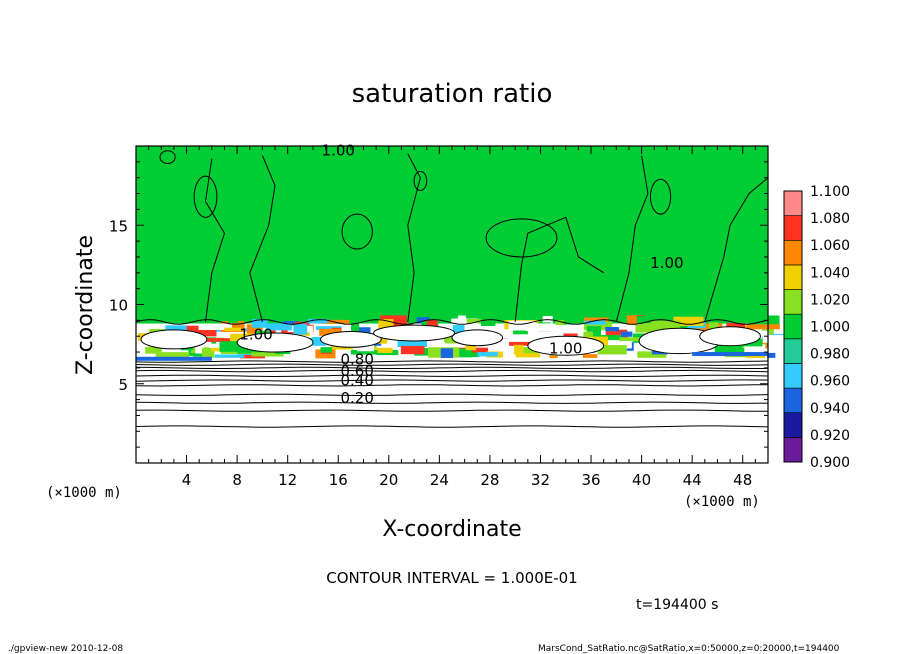  I want to click on x-tick-label: 8, so click(237, 480).